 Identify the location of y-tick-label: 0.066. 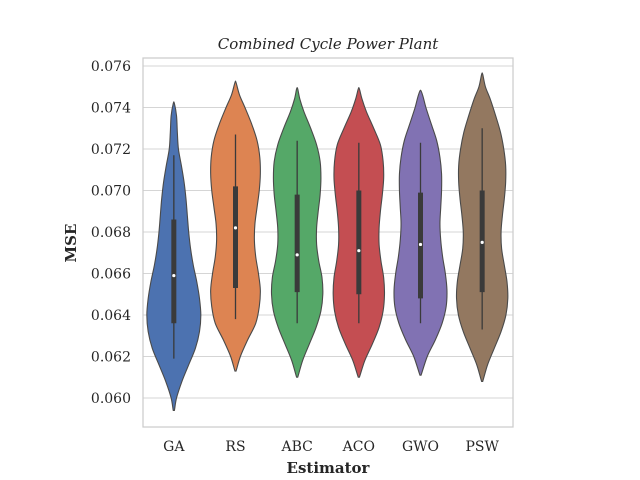
(111, 275).